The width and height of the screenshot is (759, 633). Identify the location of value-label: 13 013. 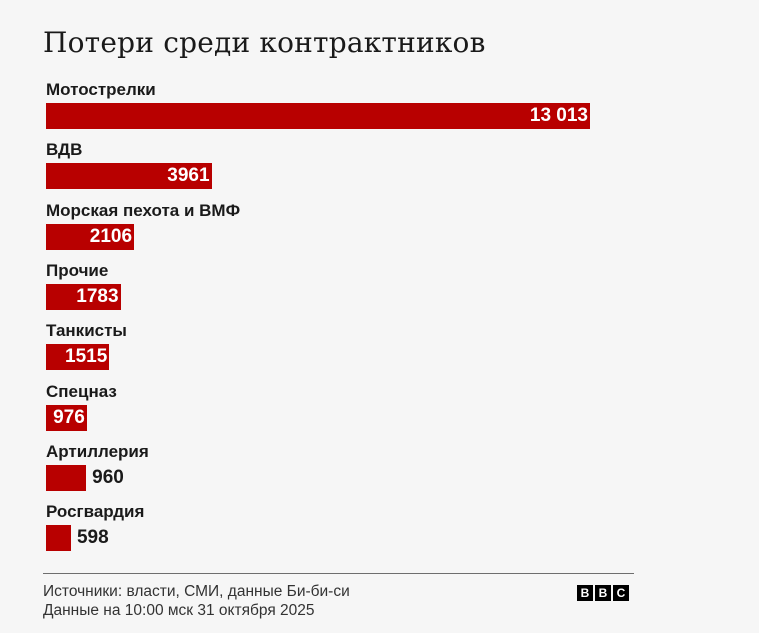
(558, 115).